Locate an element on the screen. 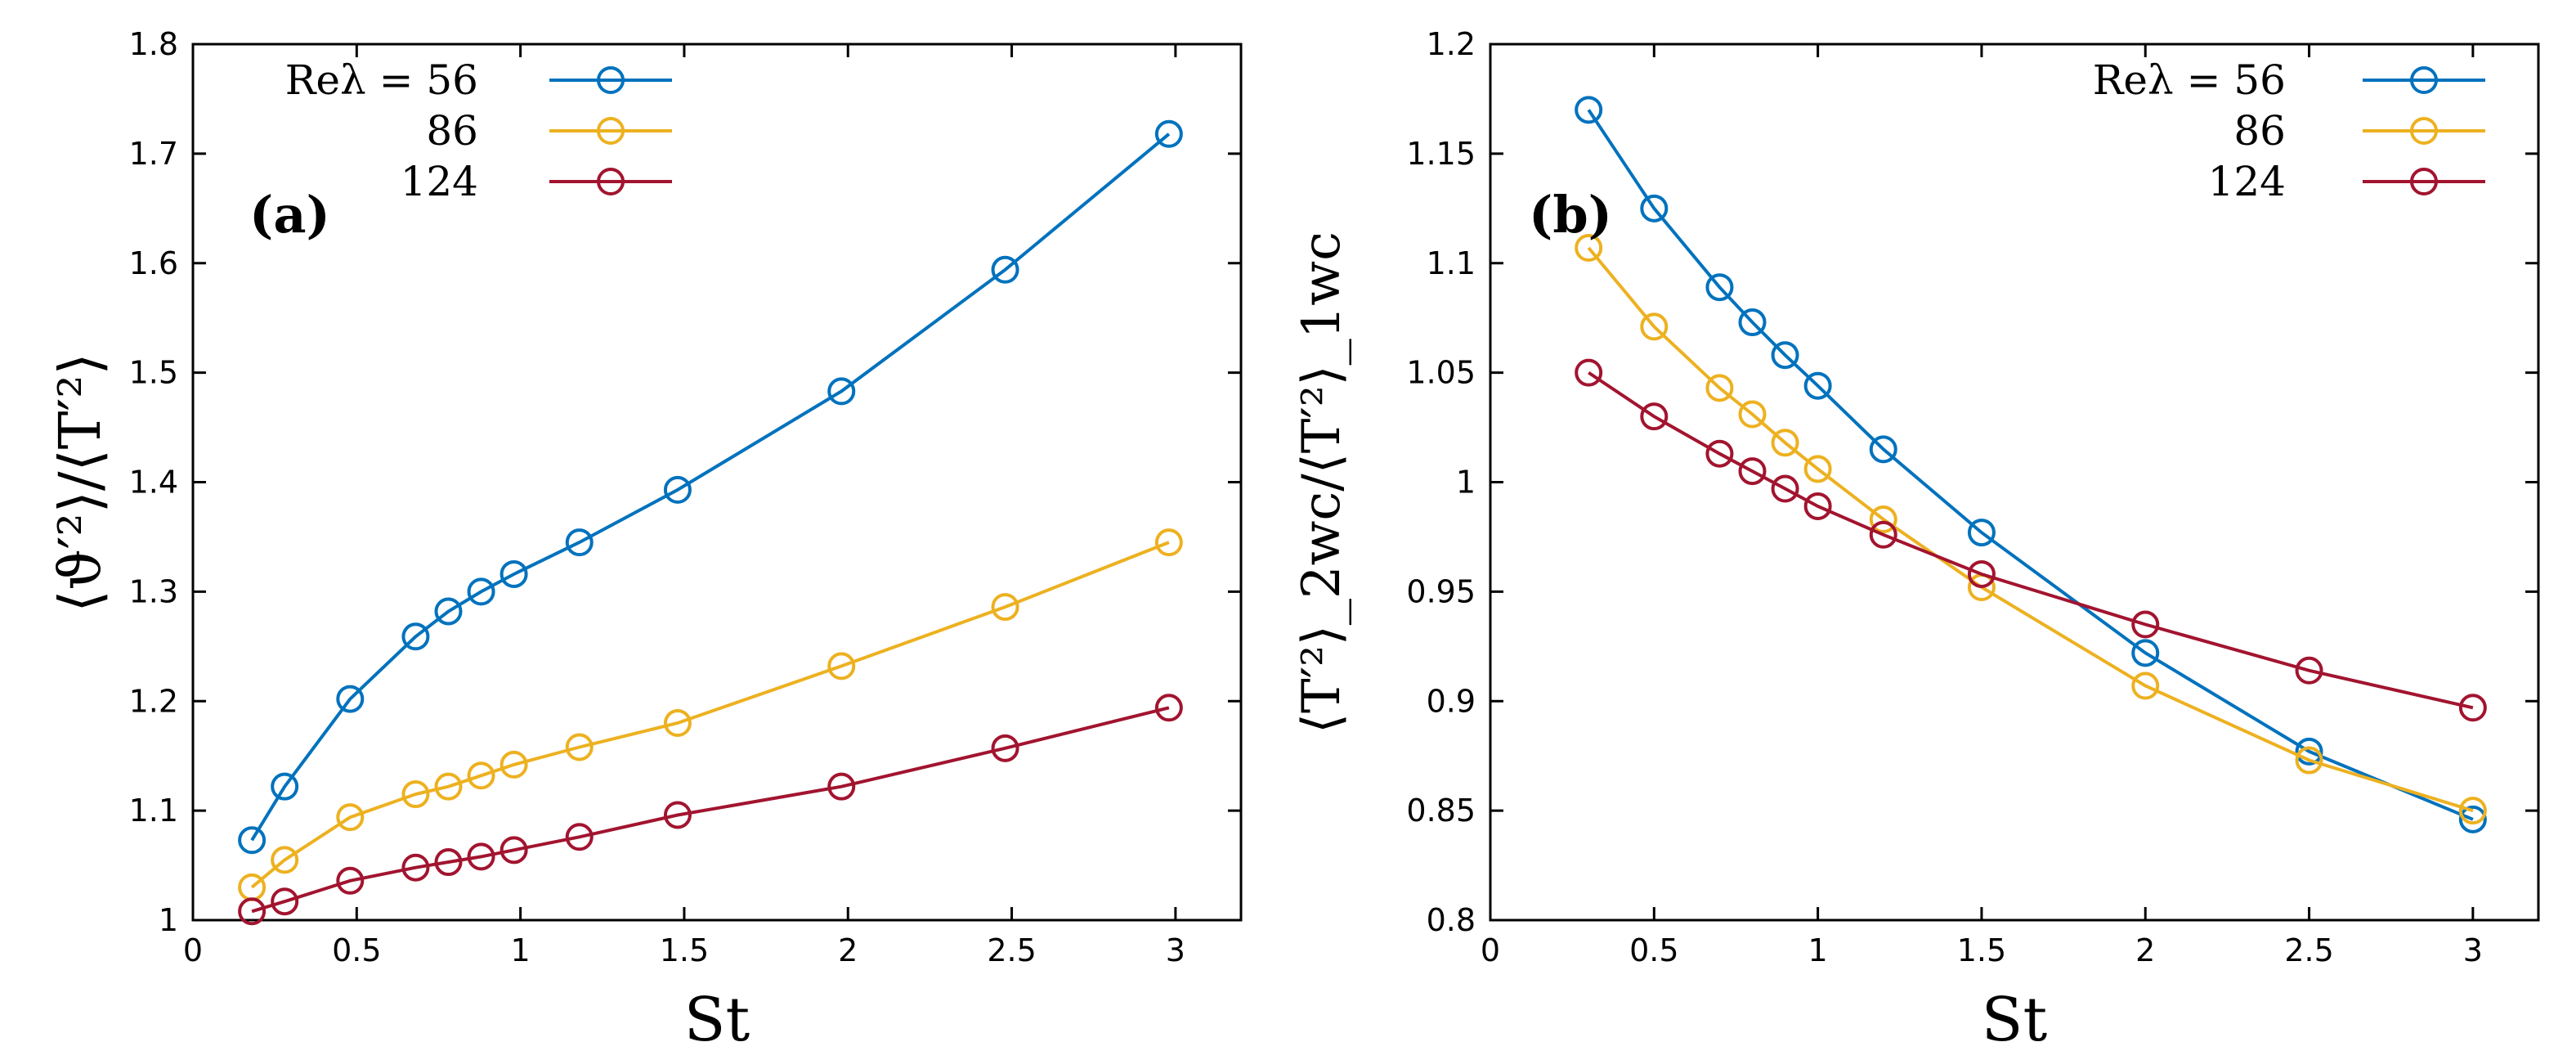 This screenshot has height=1060, width=2576. panel-a-y-axis-title: ⟨ϑ′²⟩/⟨T′²⟩ is located at coordinates (81, 482).